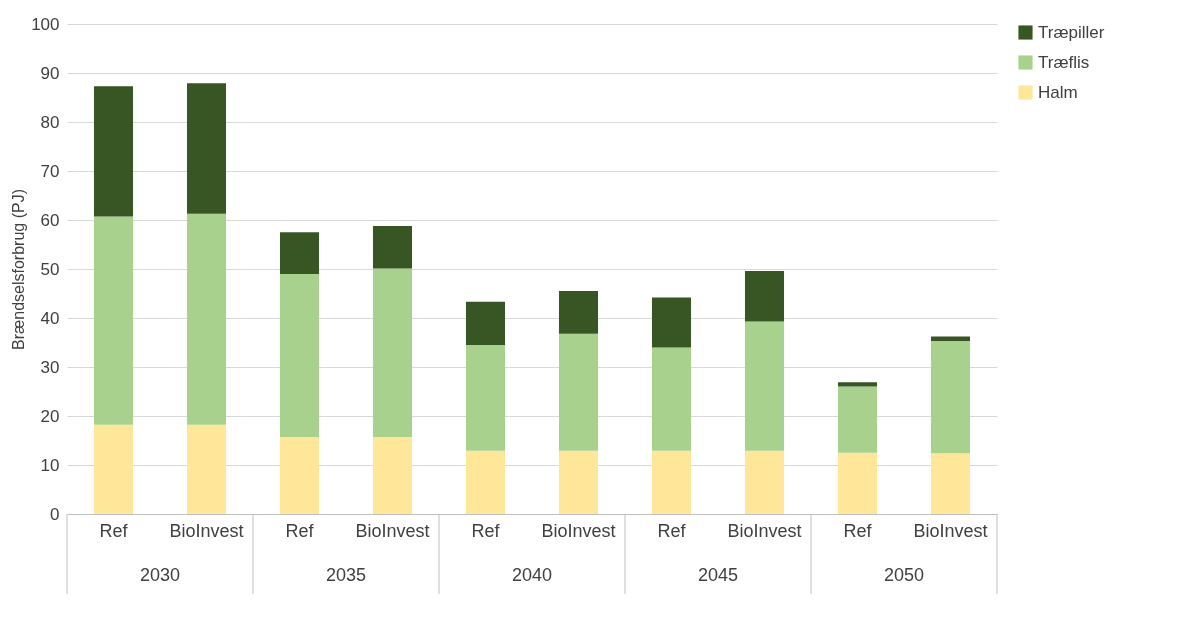  What do you see at coordinates (718, 575) in the screenshot?
I see `text: 2045` at bounding box center [718, 575].